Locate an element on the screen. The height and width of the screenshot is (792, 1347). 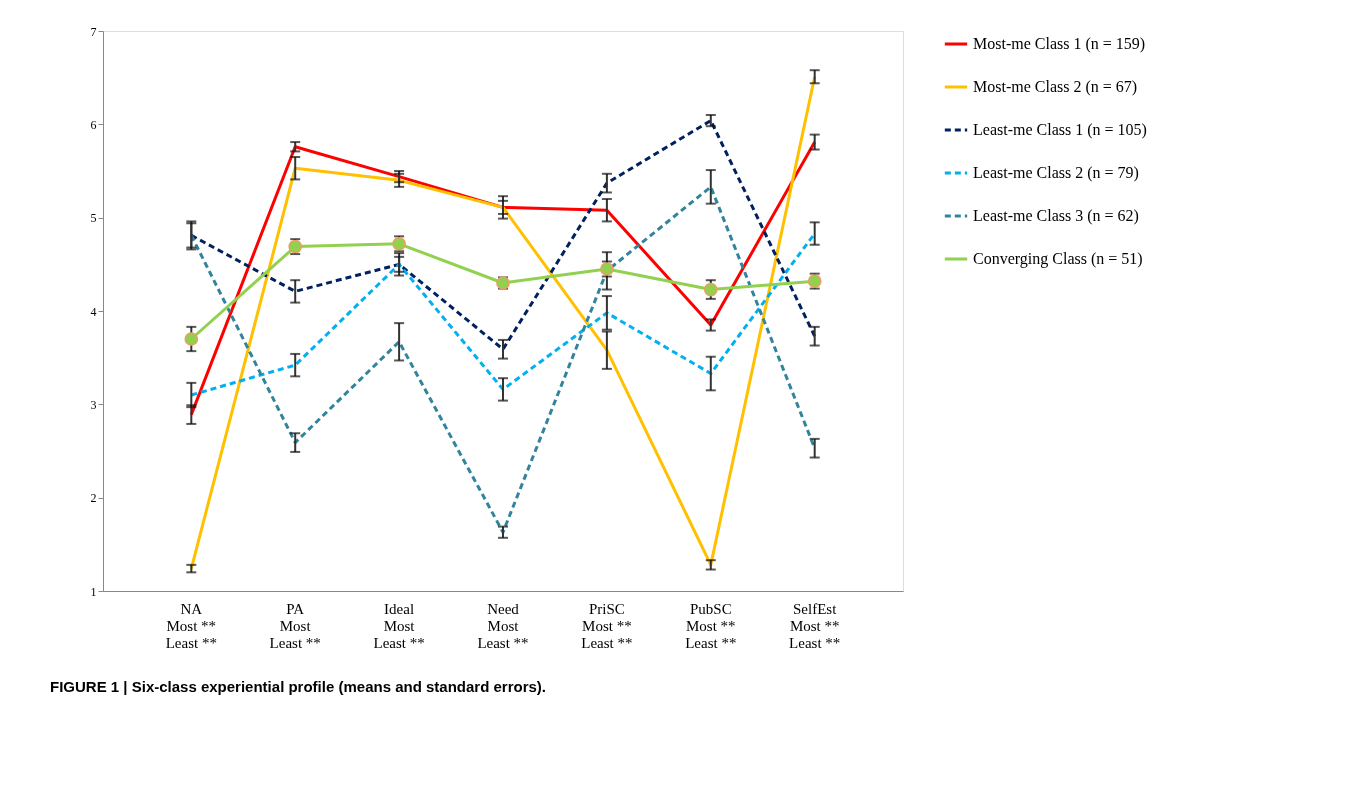
x-tick-label: SelfEst Most ** Least ** is located at coordinates (815, 625).